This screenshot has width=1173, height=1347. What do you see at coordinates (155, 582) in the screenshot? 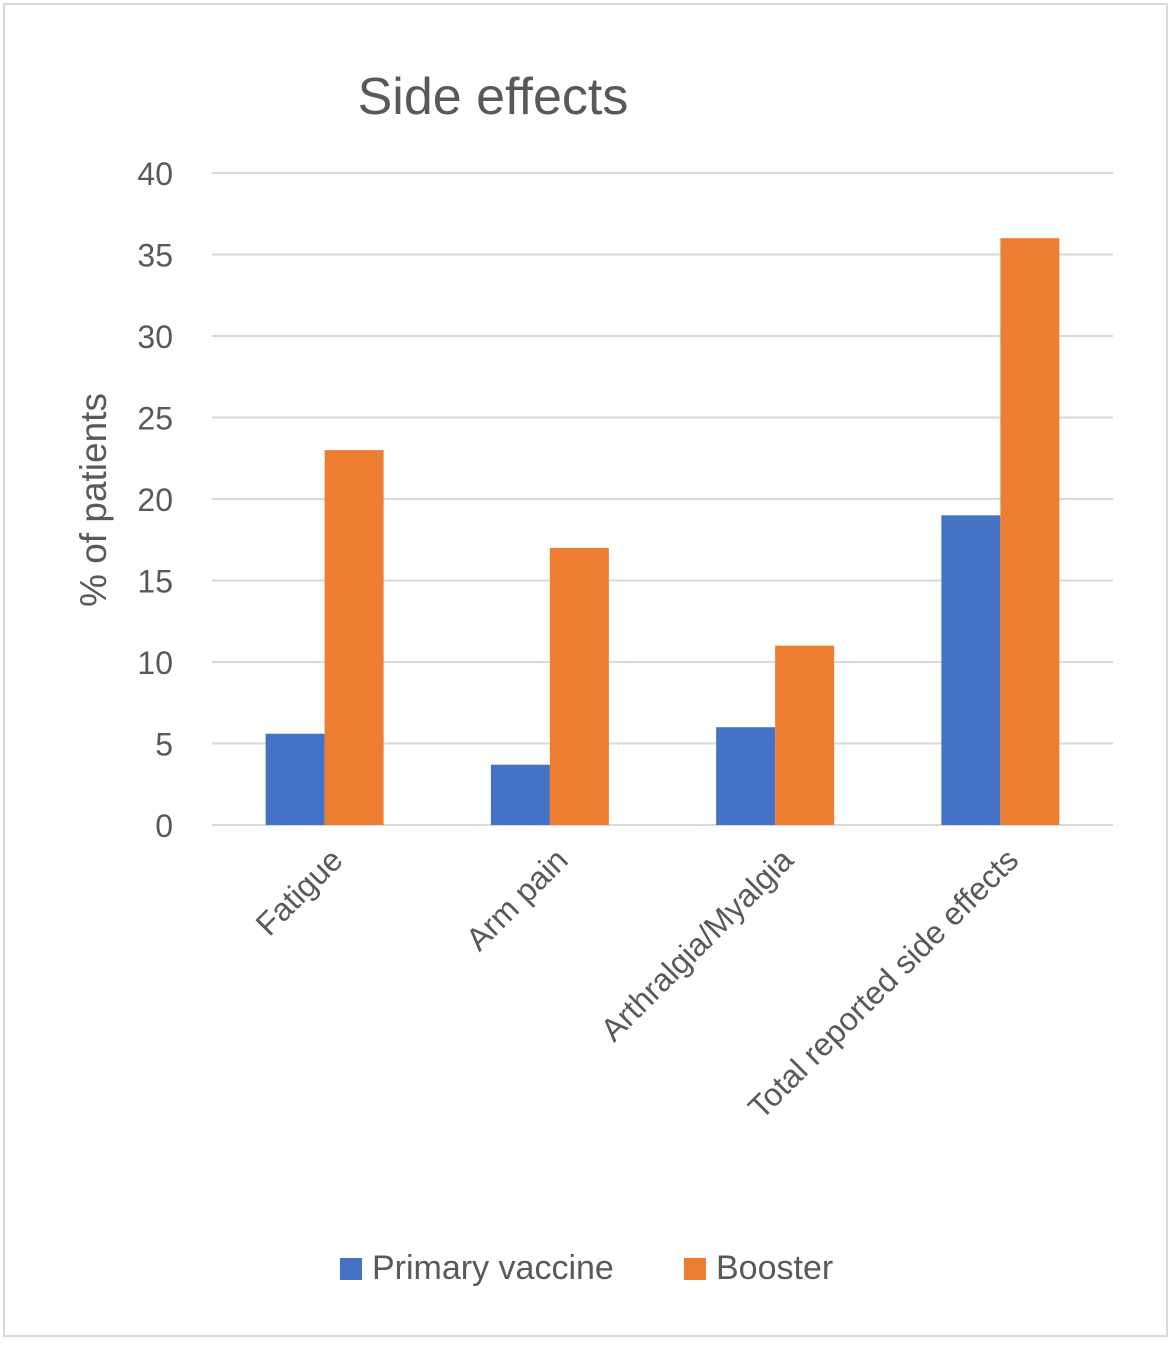
I see `y-tick-label: 15` at bounding box center [155, 582].